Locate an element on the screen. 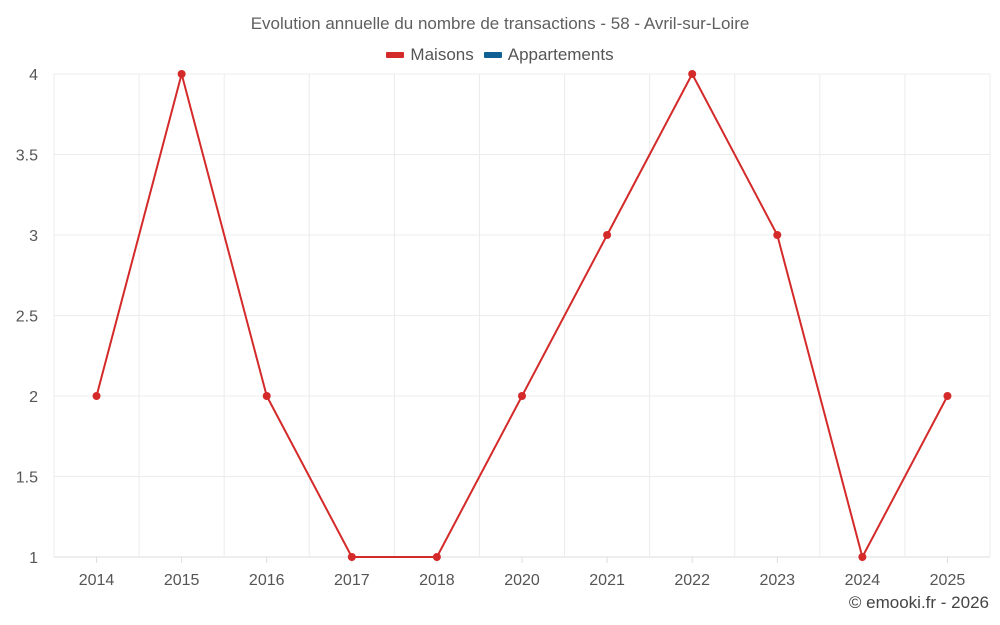  legend-label-appartements: Appartements is located at coordinates (560, 54).